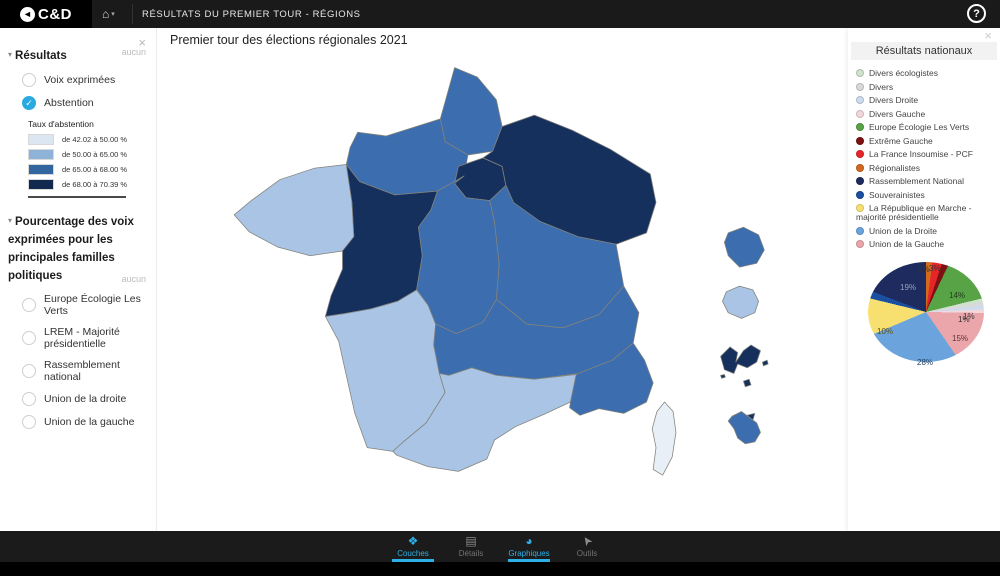 This screenshot has height=576, width=1000. What do you see at coordinates (29, 103) in the screenshot?
I see `radio-checked-icon: ✓` at bounding box center [29, 103].